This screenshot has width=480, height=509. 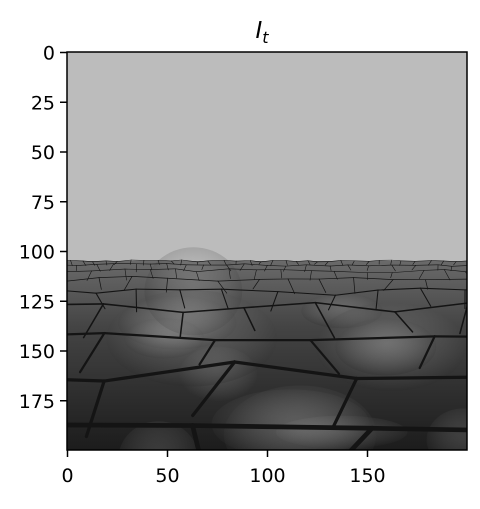 I want to click on y-tick-label: 50, so click(x=43, y=153).